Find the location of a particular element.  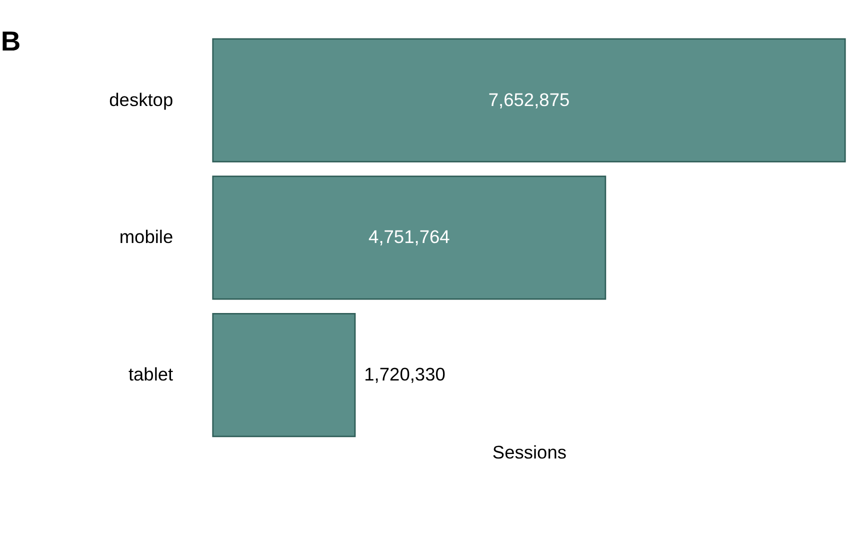

y-tick-label: mobile is located at coordinates (146, 237).